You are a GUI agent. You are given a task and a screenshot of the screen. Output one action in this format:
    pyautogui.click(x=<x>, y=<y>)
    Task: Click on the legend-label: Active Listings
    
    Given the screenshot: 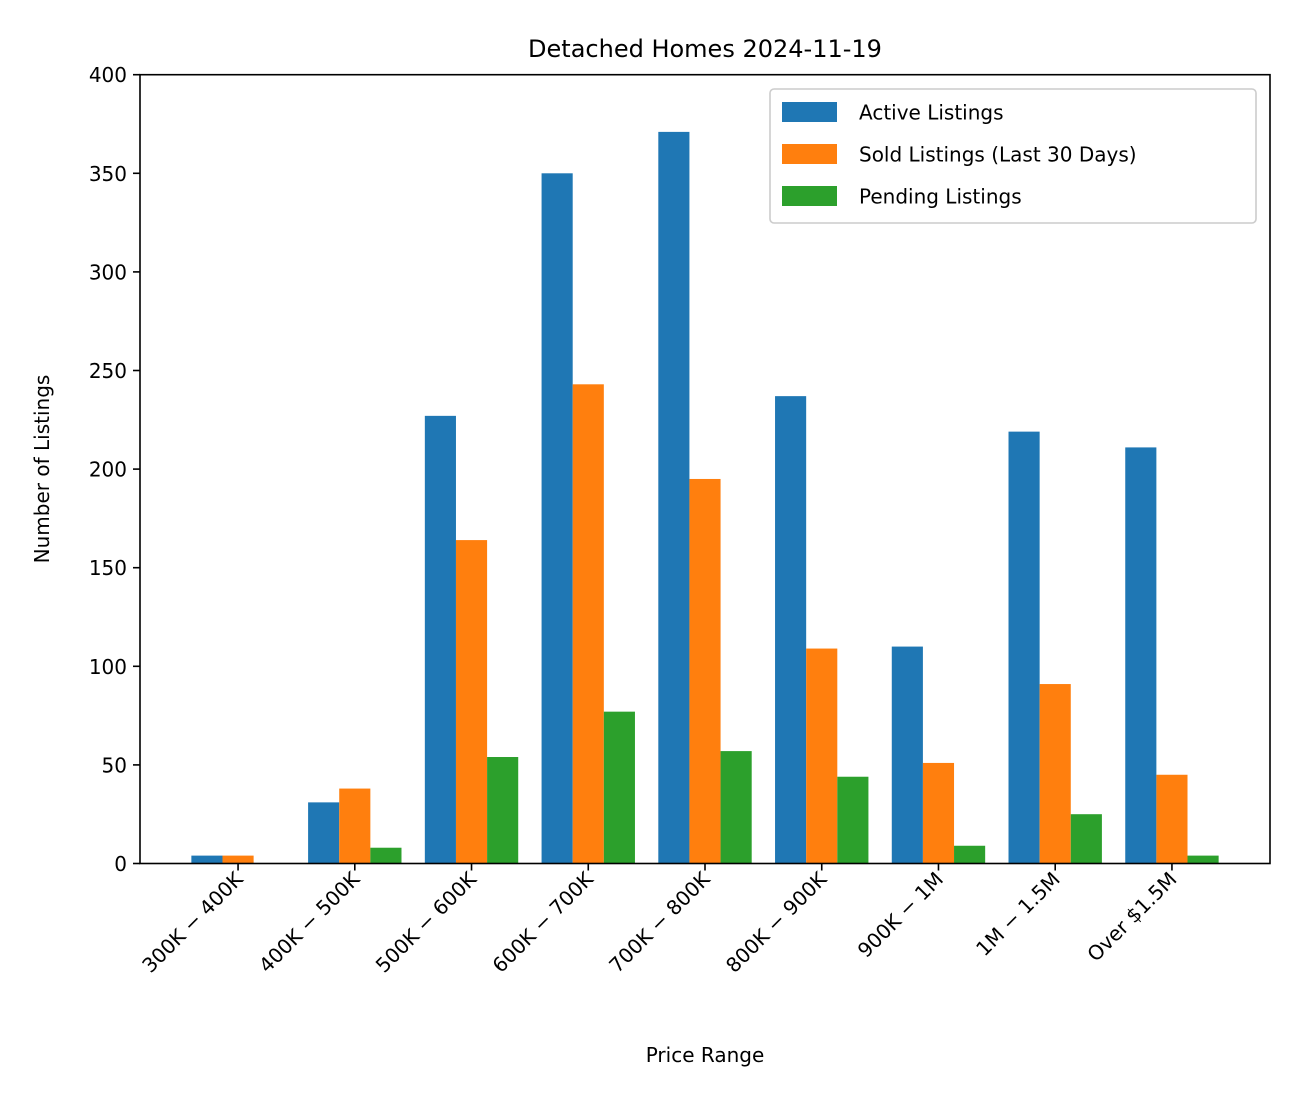 What is the action you would take?
    pyautogui.click(x=931, y=113)
    